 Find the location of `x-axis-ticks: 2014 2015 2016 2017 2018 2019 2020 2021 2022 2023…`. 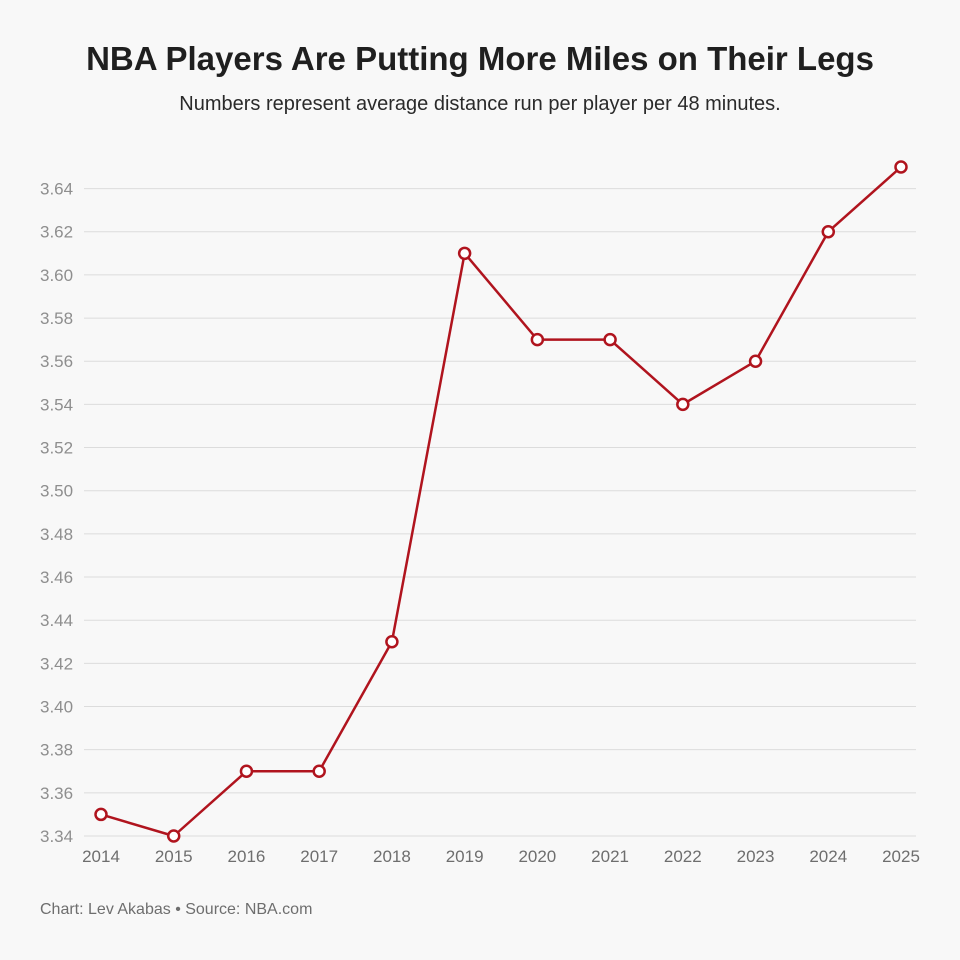

x-axis-ticks: 2014 2015 2016 2017 2018 2019 2020 2021 2022 2023… is located at coordinates (501, 856).